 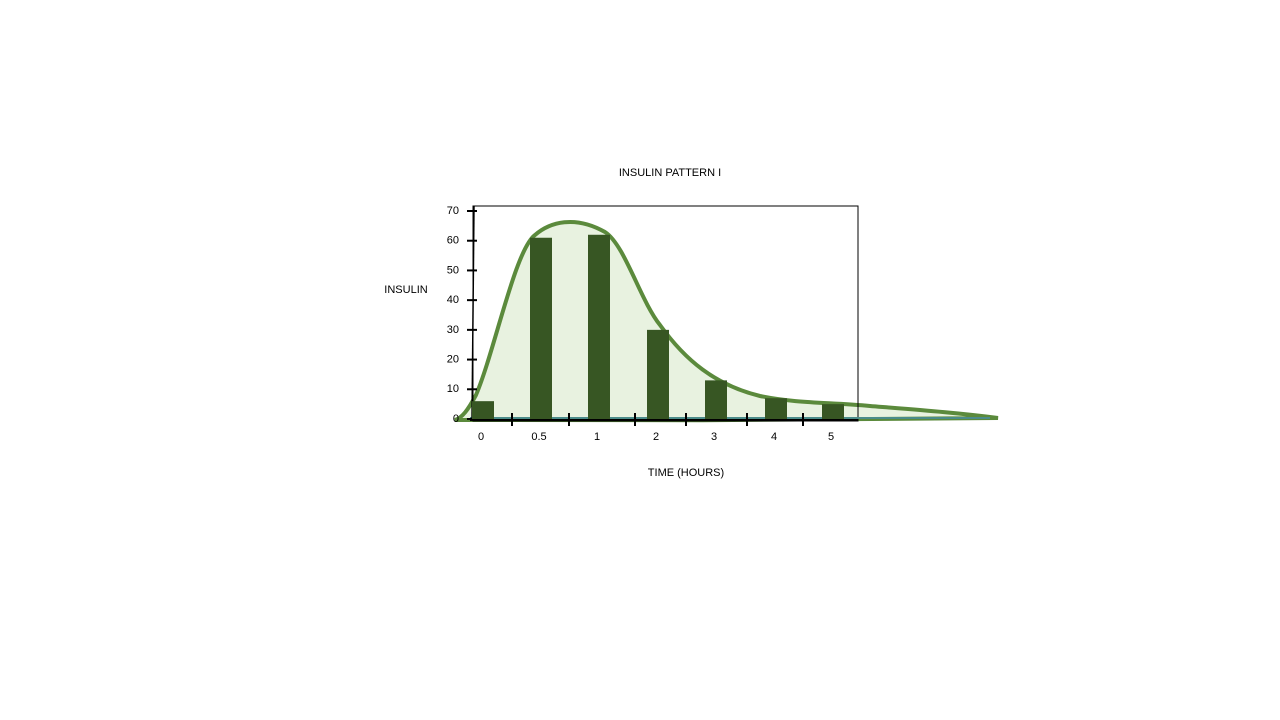 I want to click on x-tick-label: 0, so click(x=481, y=437).